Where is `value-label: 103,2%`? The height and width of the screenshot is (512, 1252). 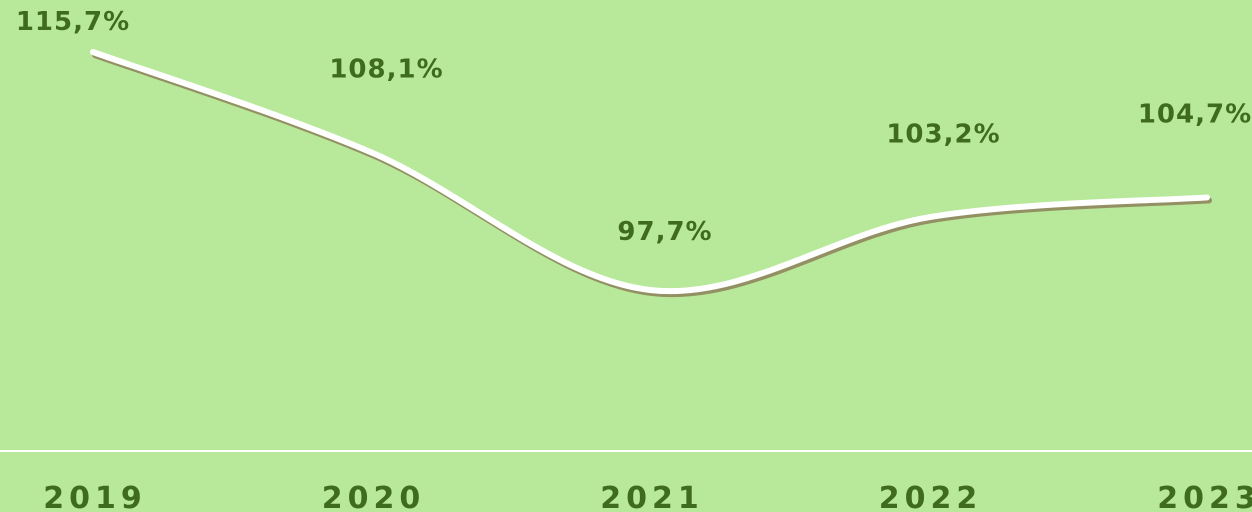
value-label: 103,2% is located at coordinates (943, 134).